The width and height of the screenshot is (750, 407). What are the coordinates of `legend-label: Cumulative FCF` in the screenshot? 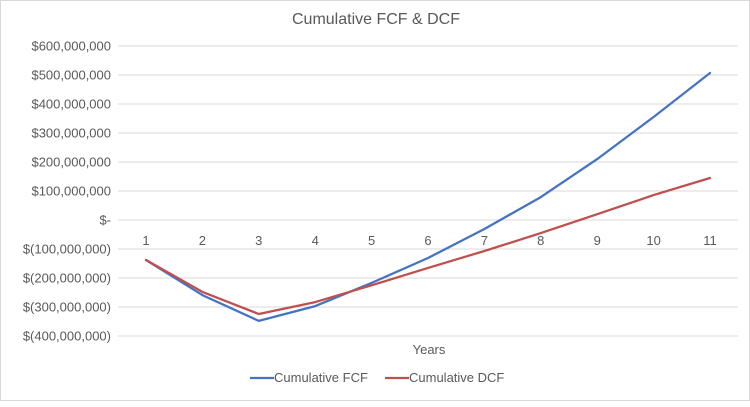 It's located at (321, 377).